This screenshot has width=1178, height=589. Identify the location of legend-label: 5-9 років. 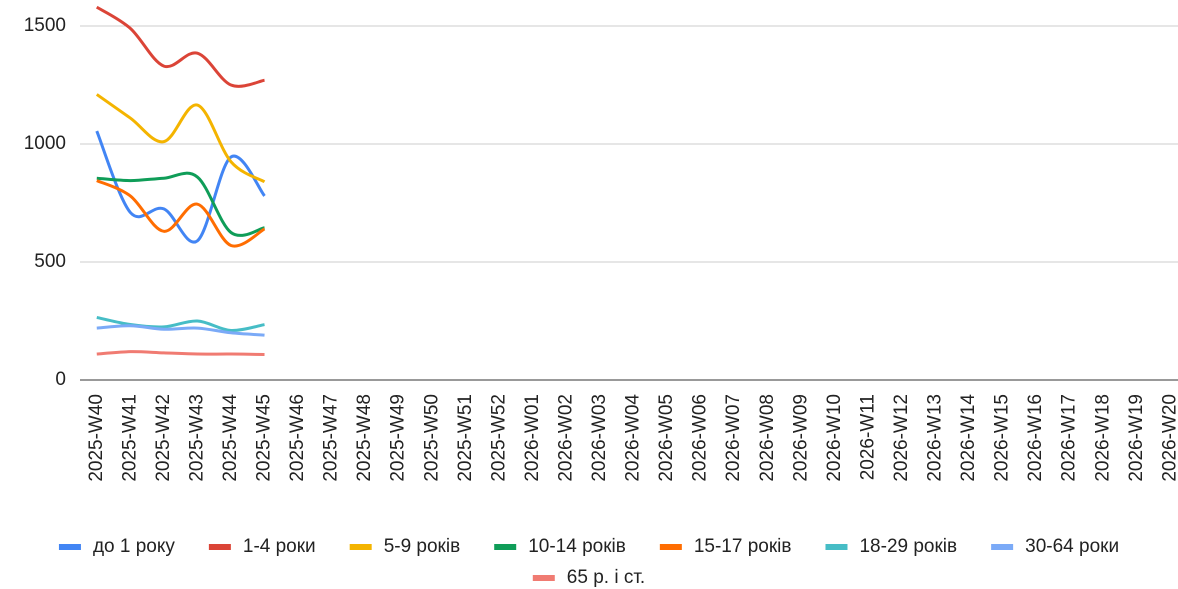
(422, 546).